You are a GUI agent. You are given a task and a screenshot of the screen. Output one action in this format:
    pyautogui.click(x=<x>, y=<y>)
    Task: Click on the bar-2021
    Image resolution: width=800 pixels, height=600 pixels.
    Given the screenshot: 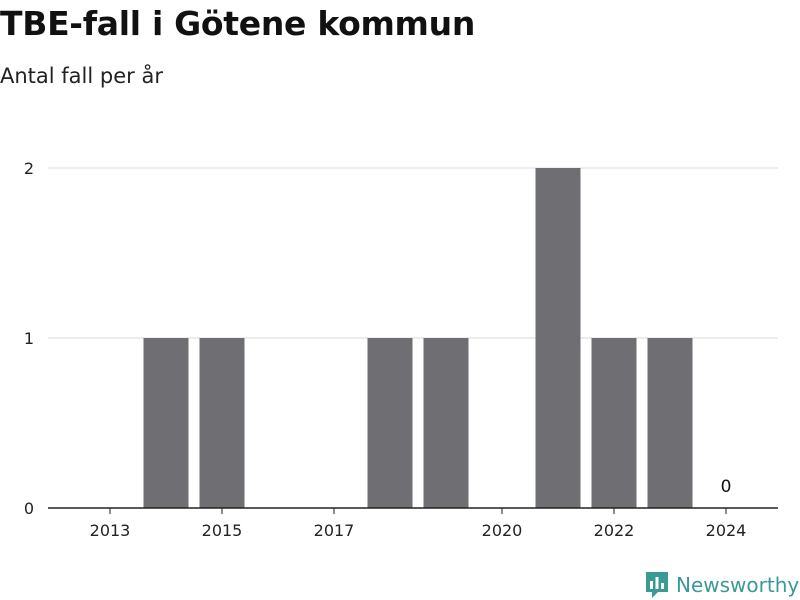 What is the action you would take?
    pyautogui.click(x=558, y=338)
    